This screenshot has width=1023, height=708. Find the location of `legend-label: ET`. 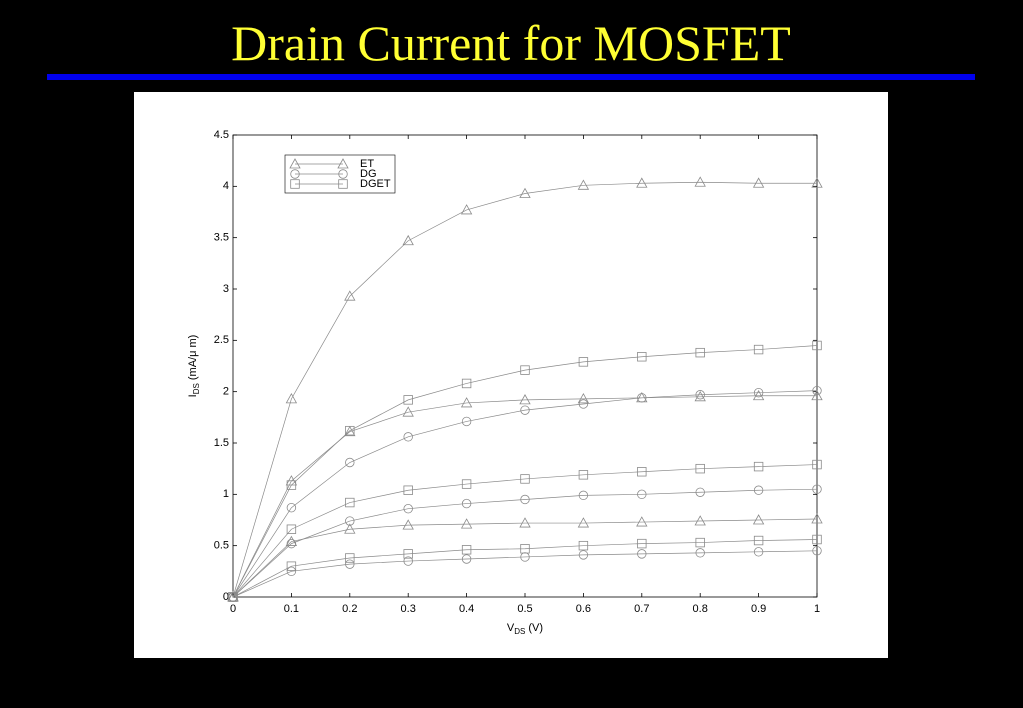

legend-label: ET is located at coordinates (367, 164).